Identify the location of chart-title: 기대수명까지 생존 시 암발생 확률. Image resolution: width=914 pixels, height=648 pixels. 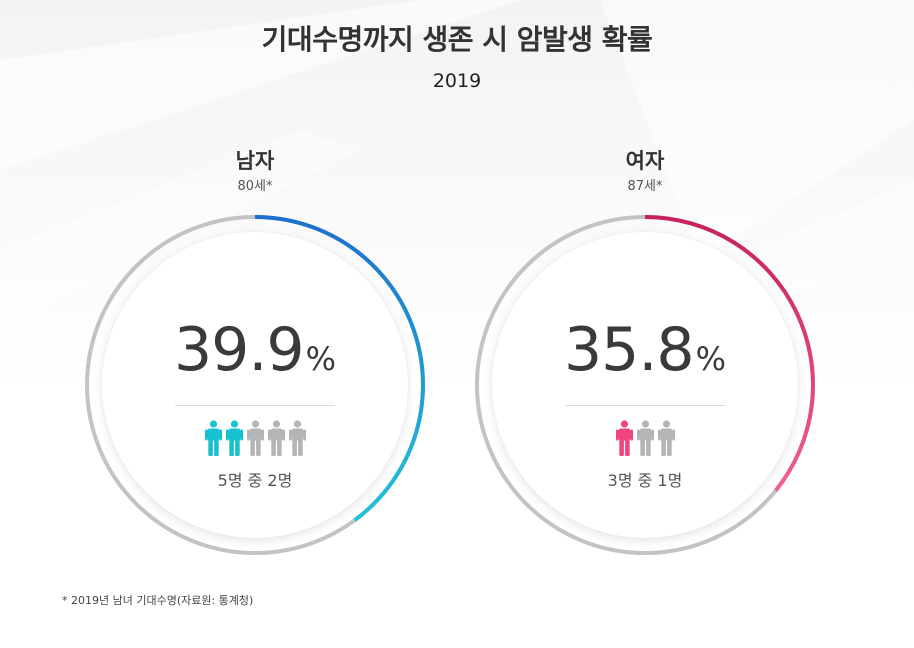
(457, 39).